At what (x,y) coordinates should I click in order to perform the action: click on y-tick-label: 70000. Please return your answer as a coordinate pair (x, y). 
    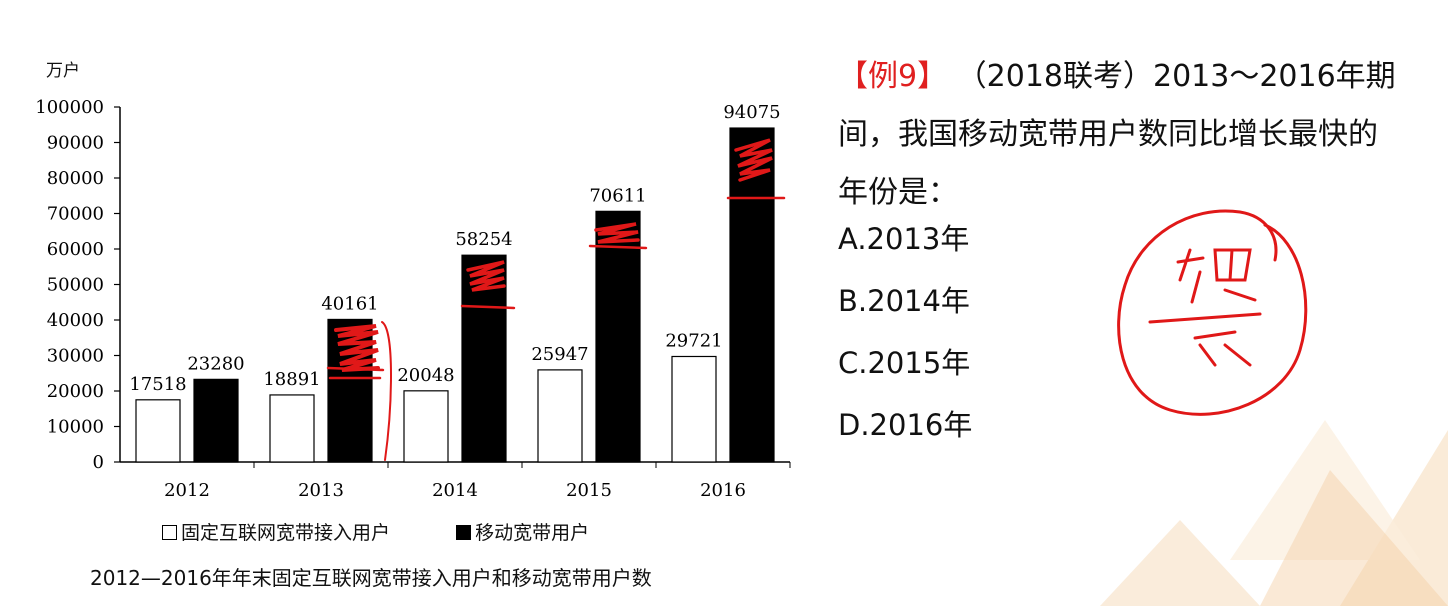
    Looking at the image, I should click on (75, 214).